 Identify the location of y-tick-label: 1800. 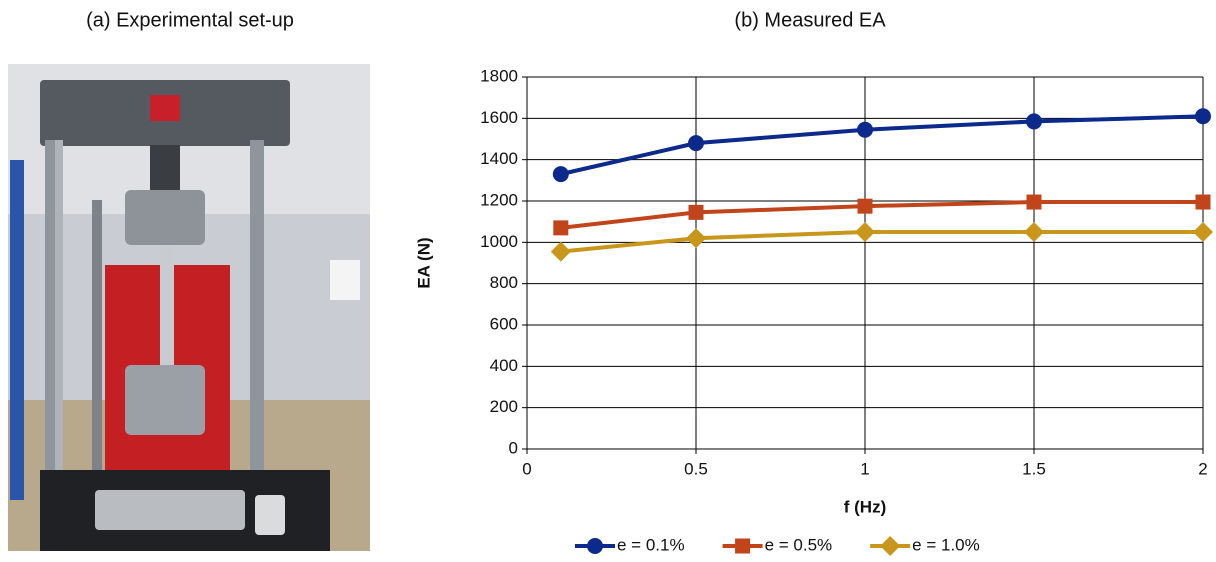
(499, 75).